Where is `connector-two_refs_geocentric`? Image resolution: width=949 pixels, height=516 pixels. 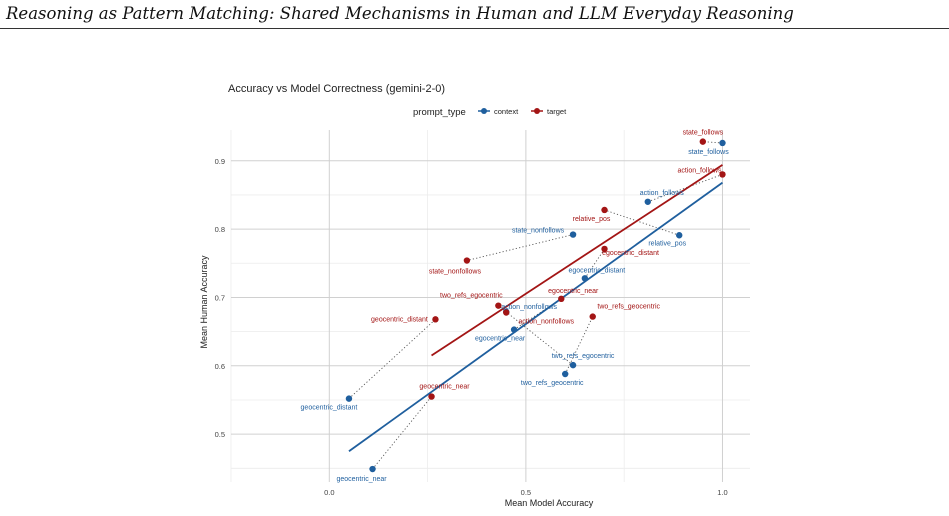 connector-two_refs_geocentric is located at coordinates (579, 345).